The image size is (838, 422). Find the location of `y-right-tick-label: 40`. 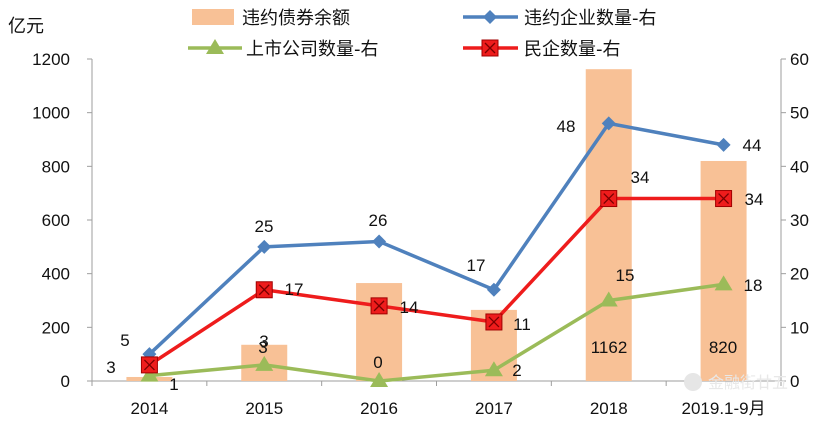

y-right-tick-label: 40 is located at coordinates (799, 166).